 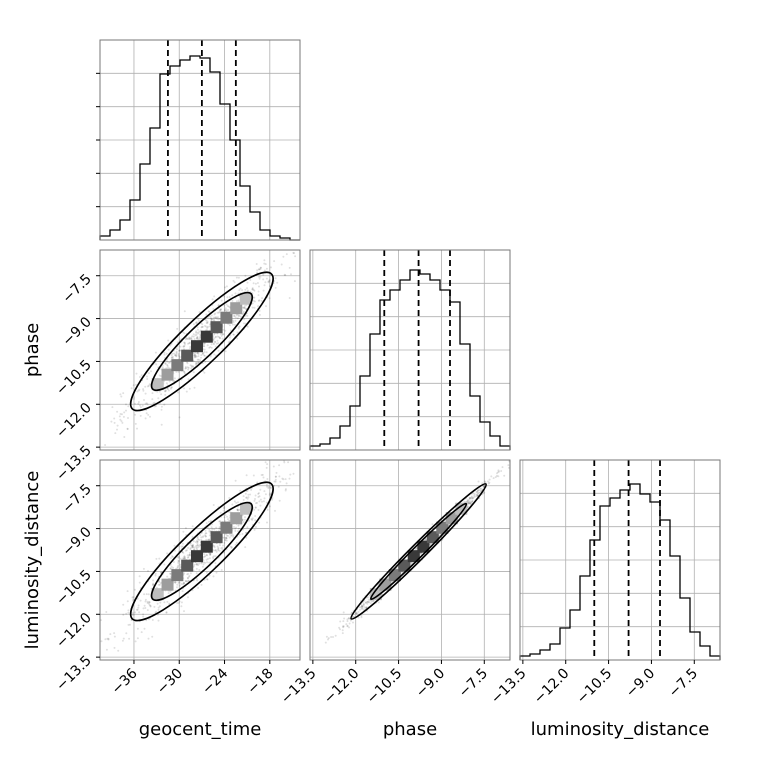 I want to click on y-tick-label: −9.0, so click(x=76, y=541).